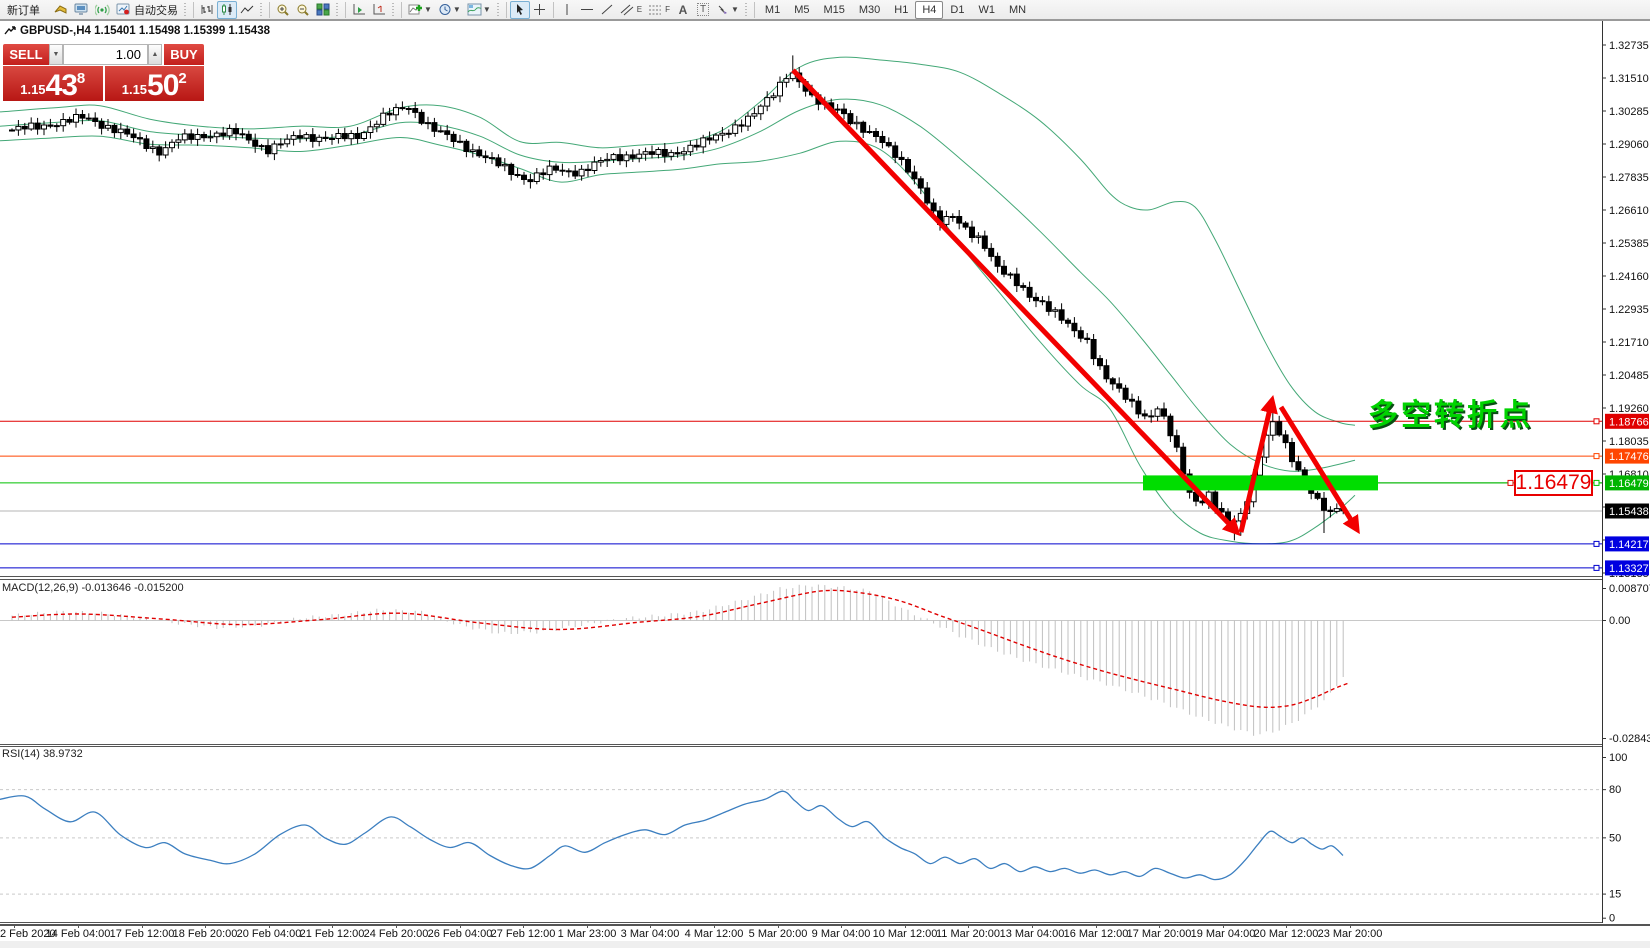 This screenshot has width=1650, height=948. What do you see at coordinates (102, 10) in the screenshot?
I see `signals-button` at bounding box center [102, 10].